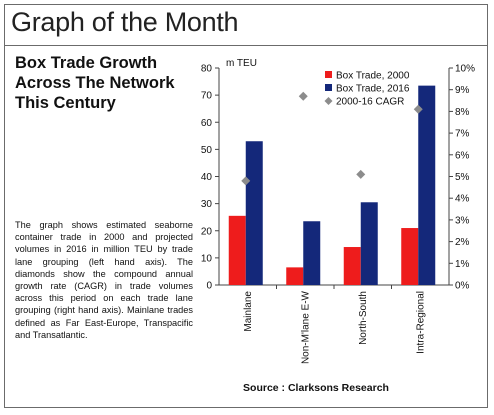 This screenshot has width=494, height=415. Describe the element at coordinates (462, 134) in the screenshot. I see `y2-tick-label: 7%` at that location.